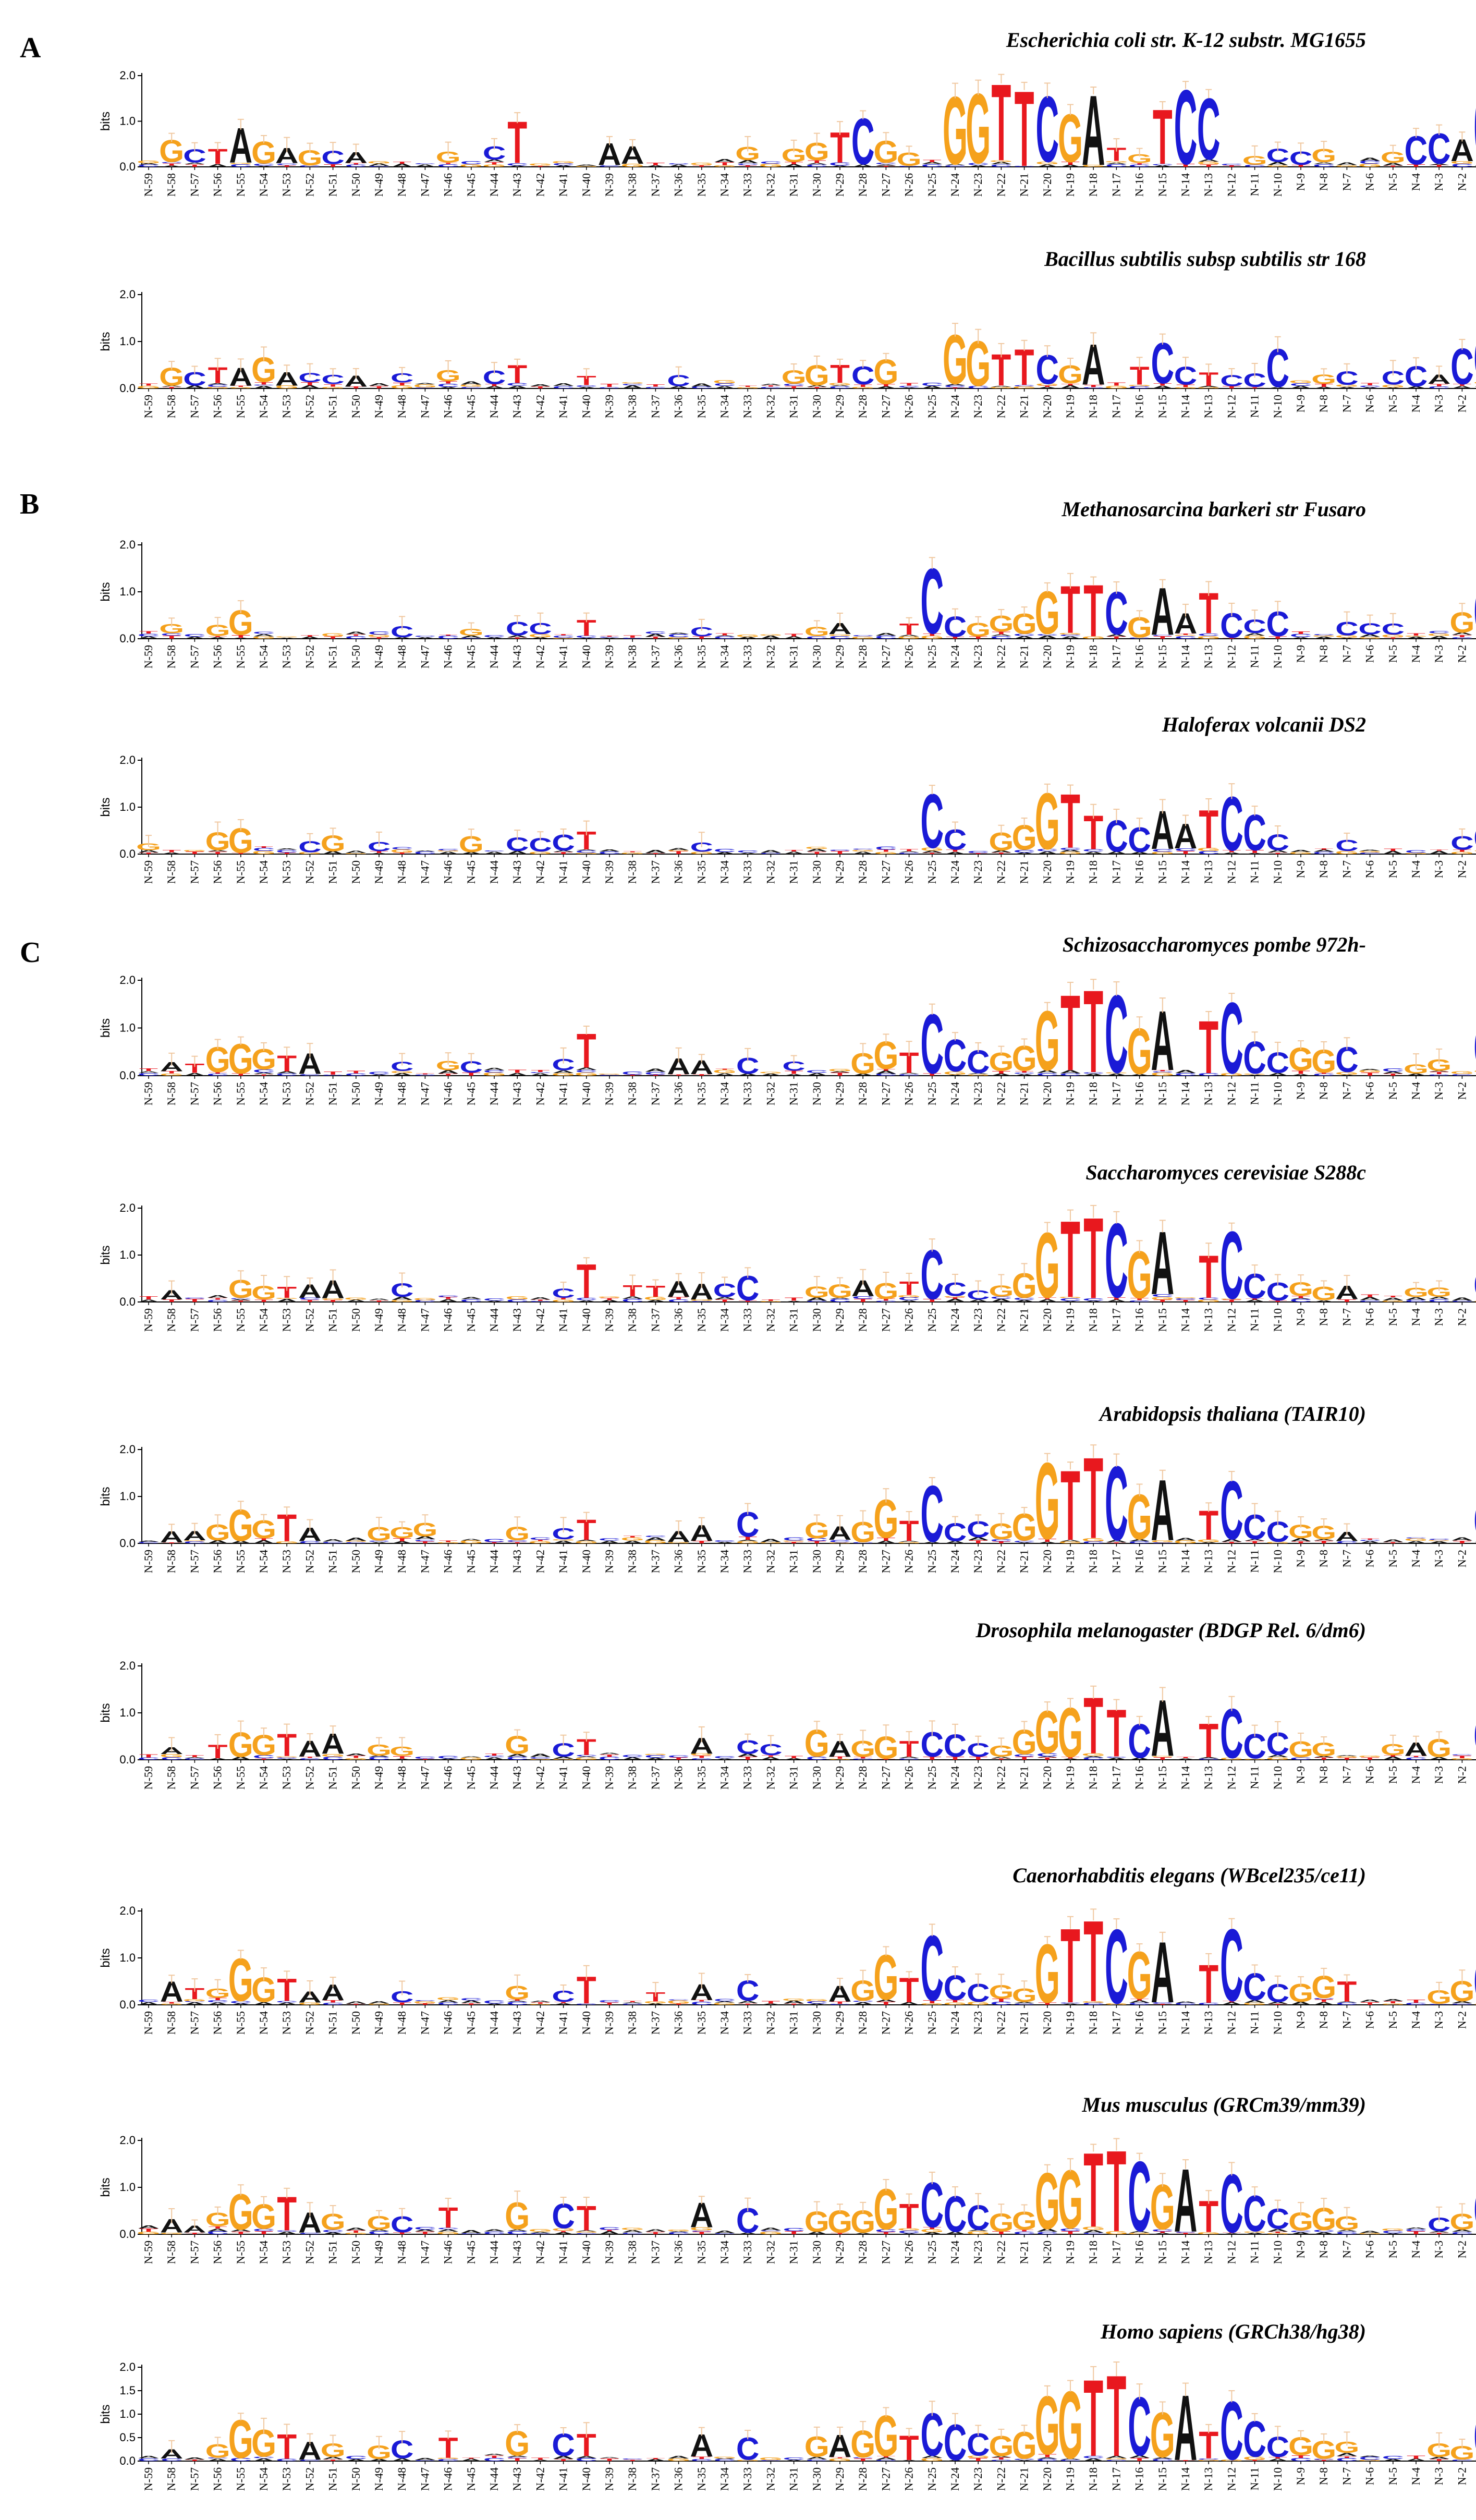  What do you see at coordinates (1000, 2479) in the screenshot?
I see `x-tick-label: N-22` at bounding box center [1000, 2479].